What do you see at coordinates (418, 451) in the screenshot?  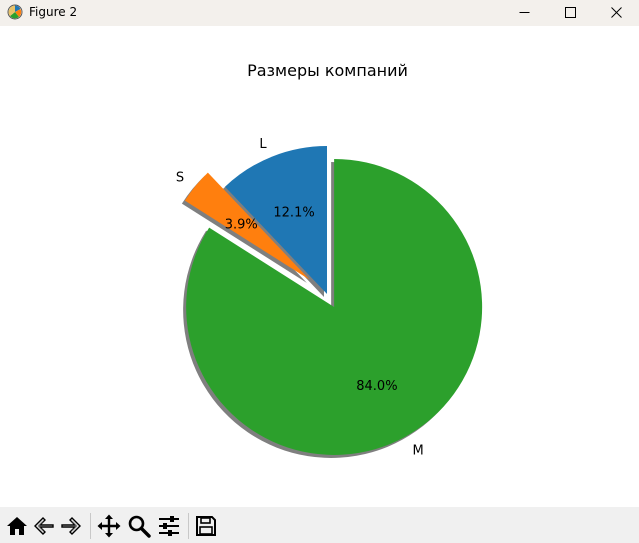 I see `pie-category-label: M` at bounding box center [418, 451].